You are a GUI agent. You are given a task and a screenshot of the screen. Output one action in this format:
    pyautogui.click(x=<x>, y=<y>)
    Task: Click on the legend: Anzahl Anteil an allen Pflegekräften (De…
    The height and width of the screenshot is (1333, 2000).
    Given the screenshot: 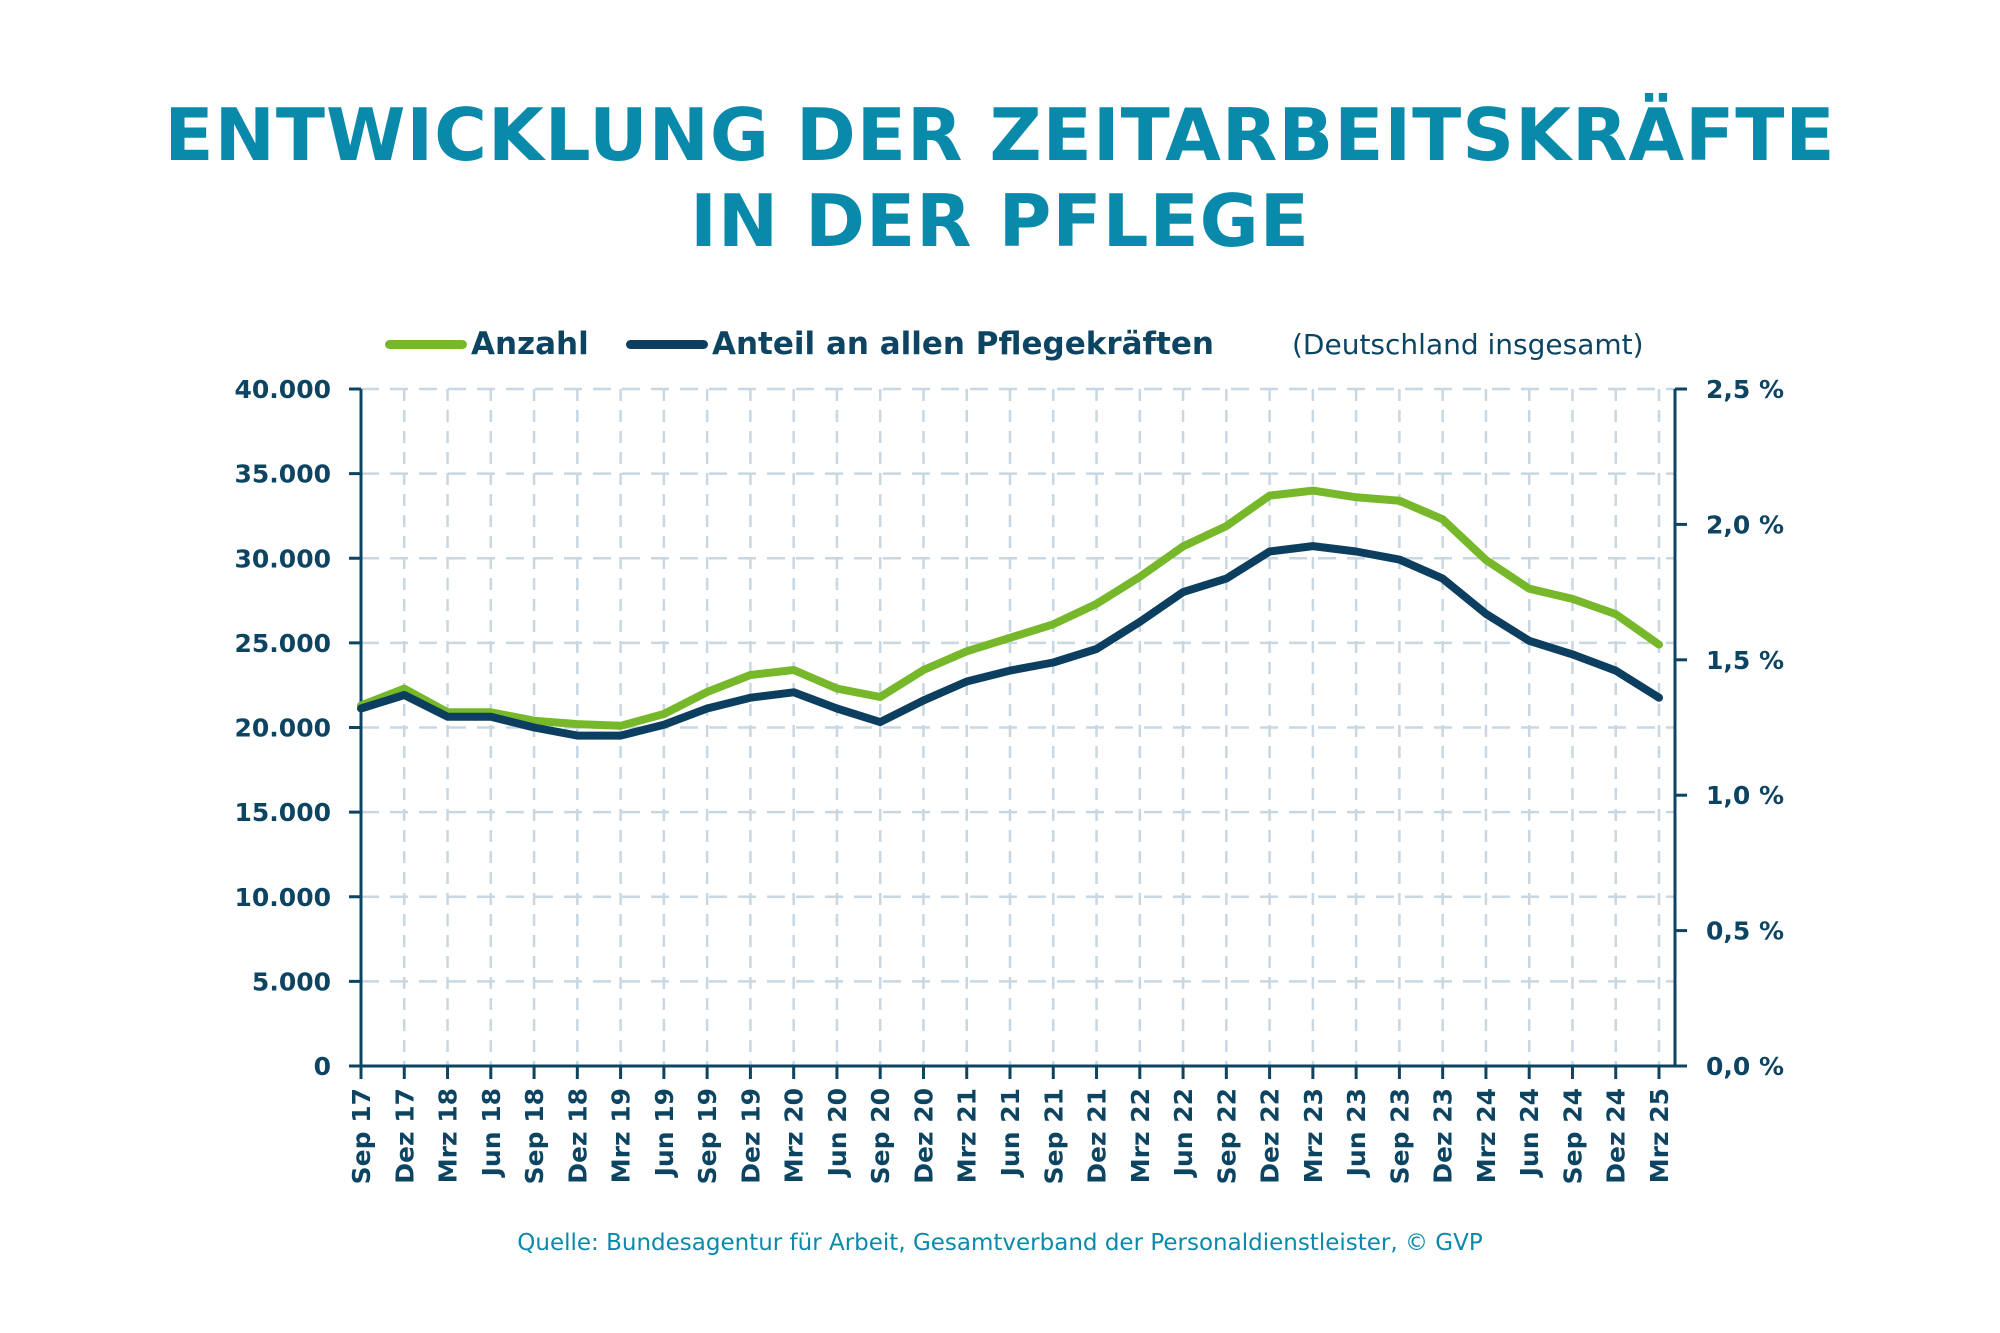 What is the action you would take?
    pyautogui.click(x=1000, y=348)
    